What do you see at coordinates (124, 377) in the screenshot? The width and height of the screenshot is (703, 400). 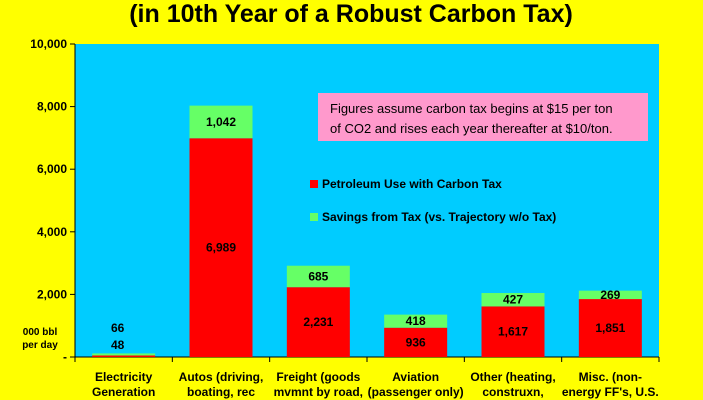 I see `x-category-label-line1: Electricity` at bounding box center [124, 377].